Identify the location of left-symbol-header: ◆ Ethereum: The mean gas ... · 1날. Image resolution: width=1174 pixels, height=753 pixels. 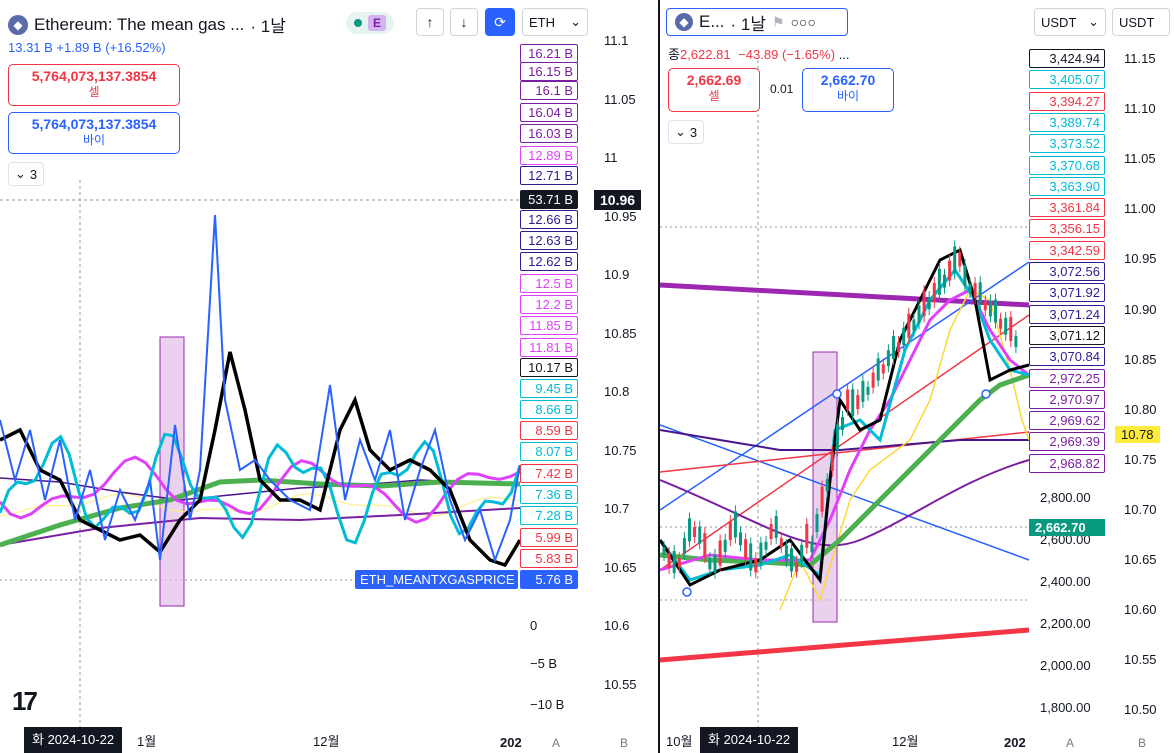
(147, 24).